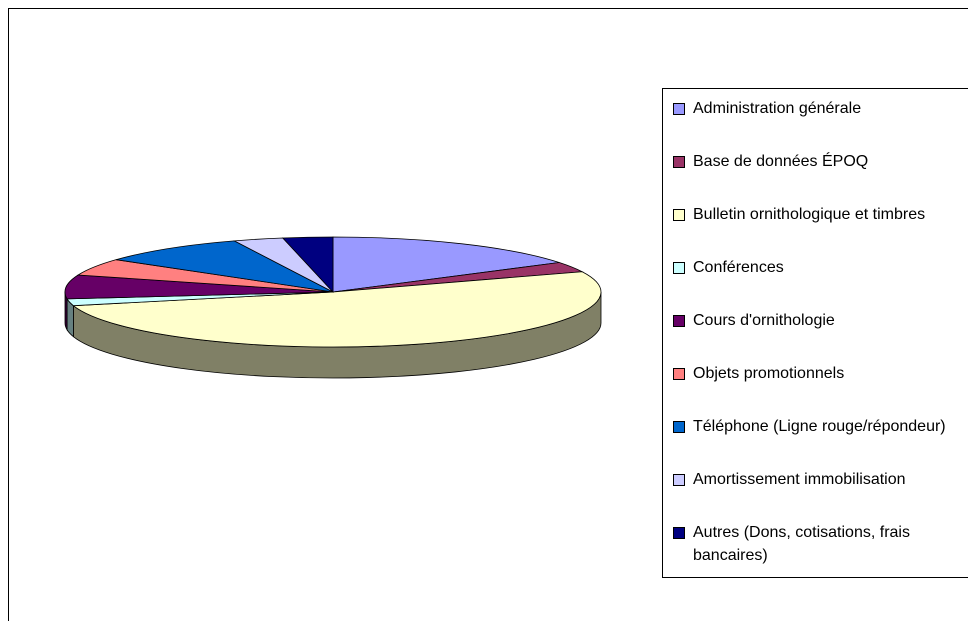  I want to click on legend-entry: Amortissement immobilisation, so click(813, 479).